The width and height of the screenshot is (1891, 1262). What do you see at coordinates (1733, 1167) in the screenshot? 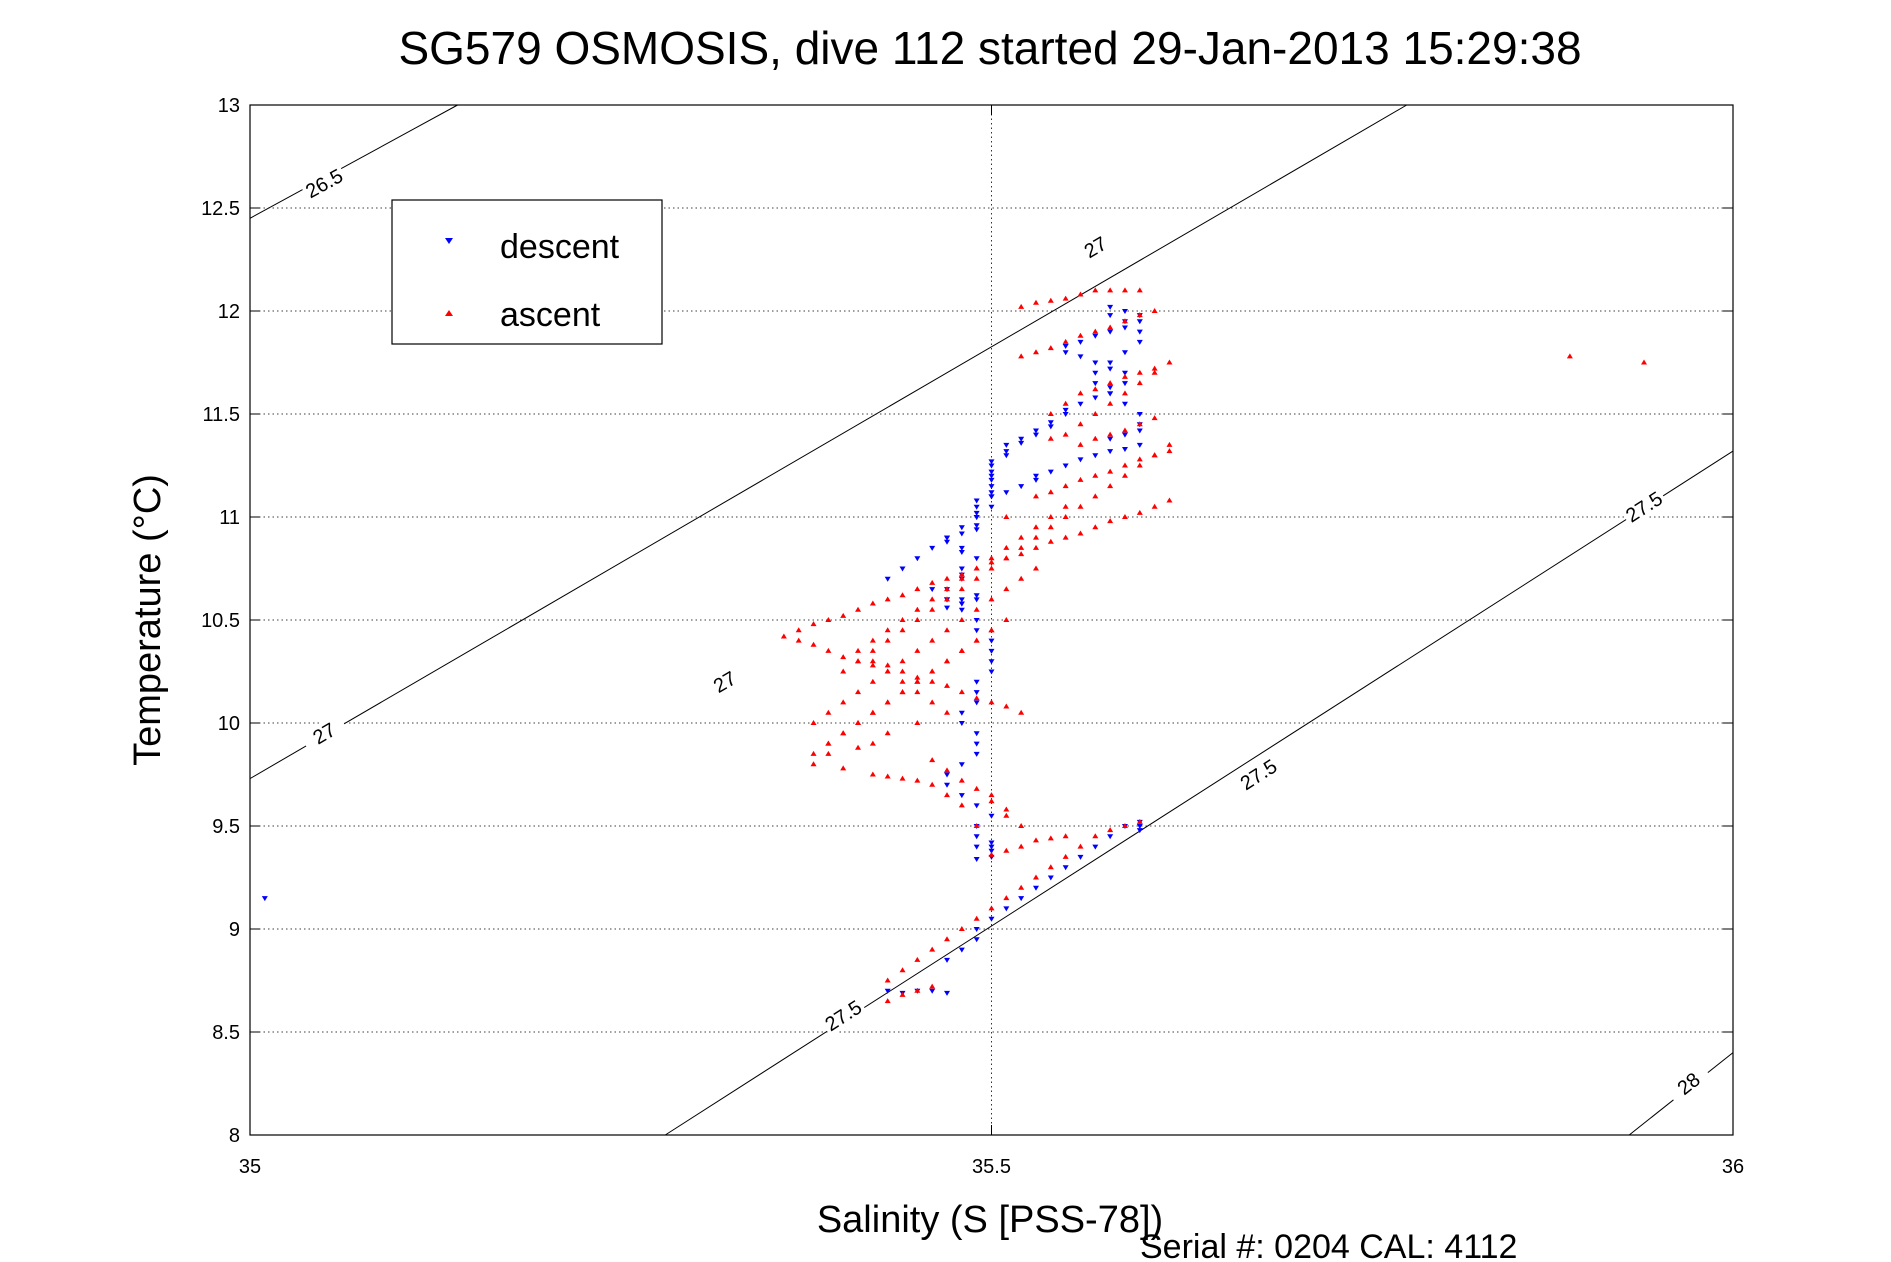
I see `x-tick-label: 36` at bounding box center [1733, 1167].